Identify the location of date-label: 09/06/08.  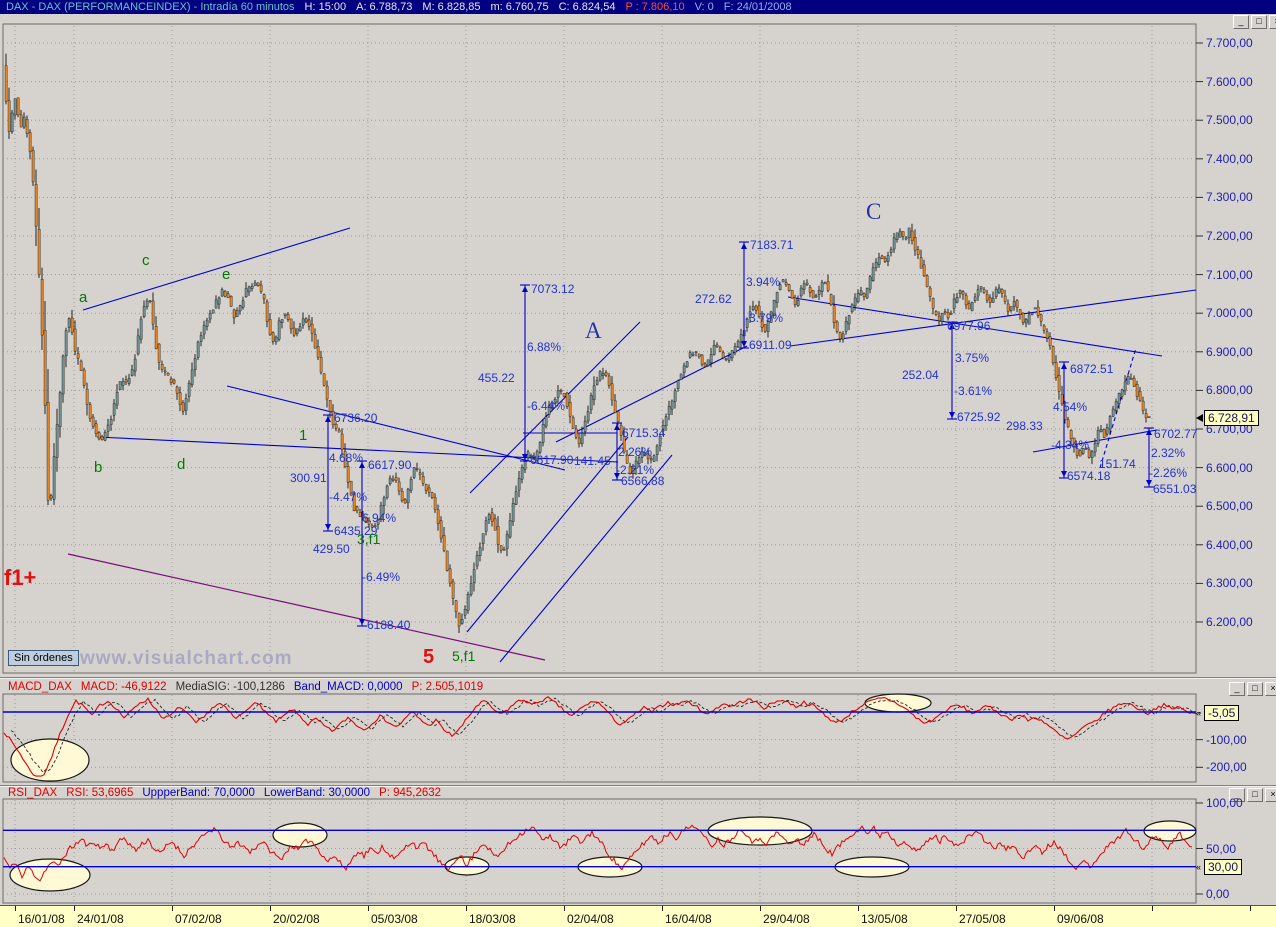
(1080, 919).